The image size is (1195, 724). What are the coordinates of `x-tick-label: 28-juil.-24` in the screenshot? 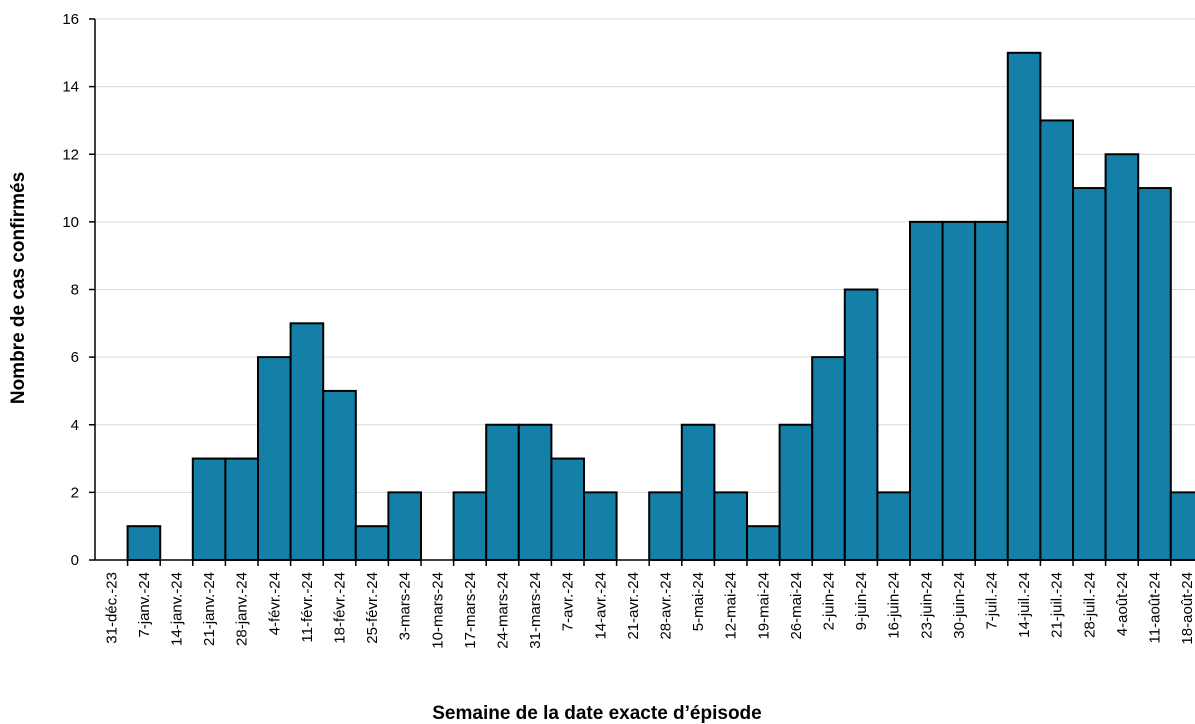 It's located at (1089, 605).